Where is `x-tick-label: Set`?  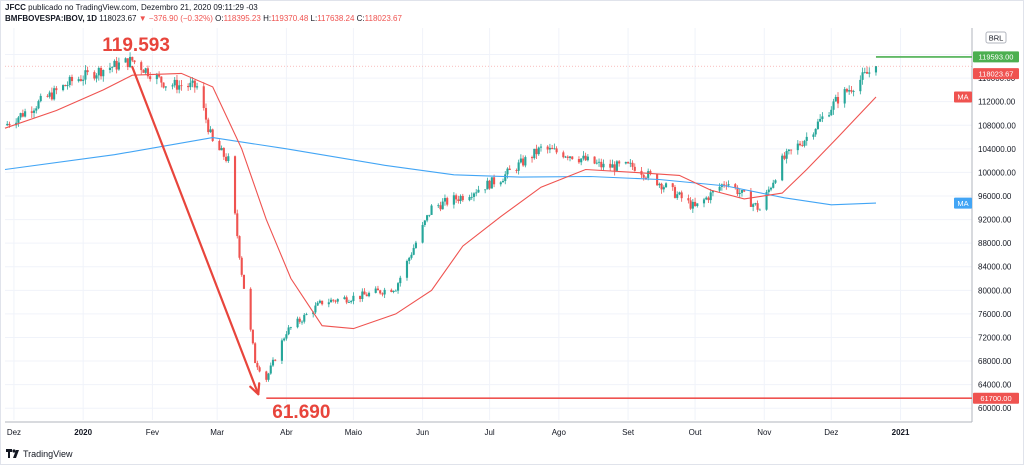
x-tick-label: Set is located at coordinates (628, 432).